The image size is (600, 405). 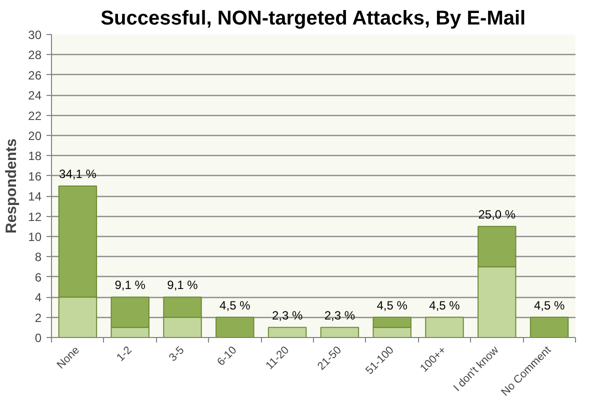 What do you see at coordinates (38, 277) in the screenshot?
I see `y-tick-label: 6` at bounding box center [38, 277].